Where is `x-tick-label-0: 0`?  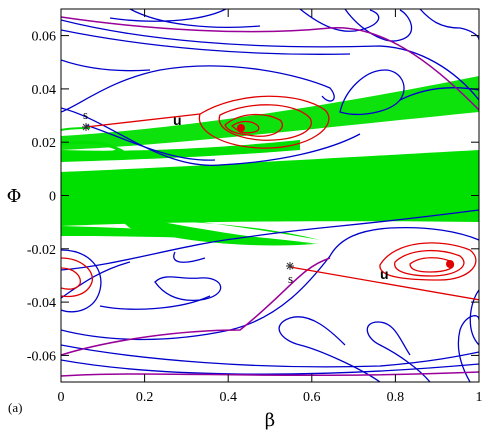 x-tick-label-0: 0 is located at coordinates (61, 397).